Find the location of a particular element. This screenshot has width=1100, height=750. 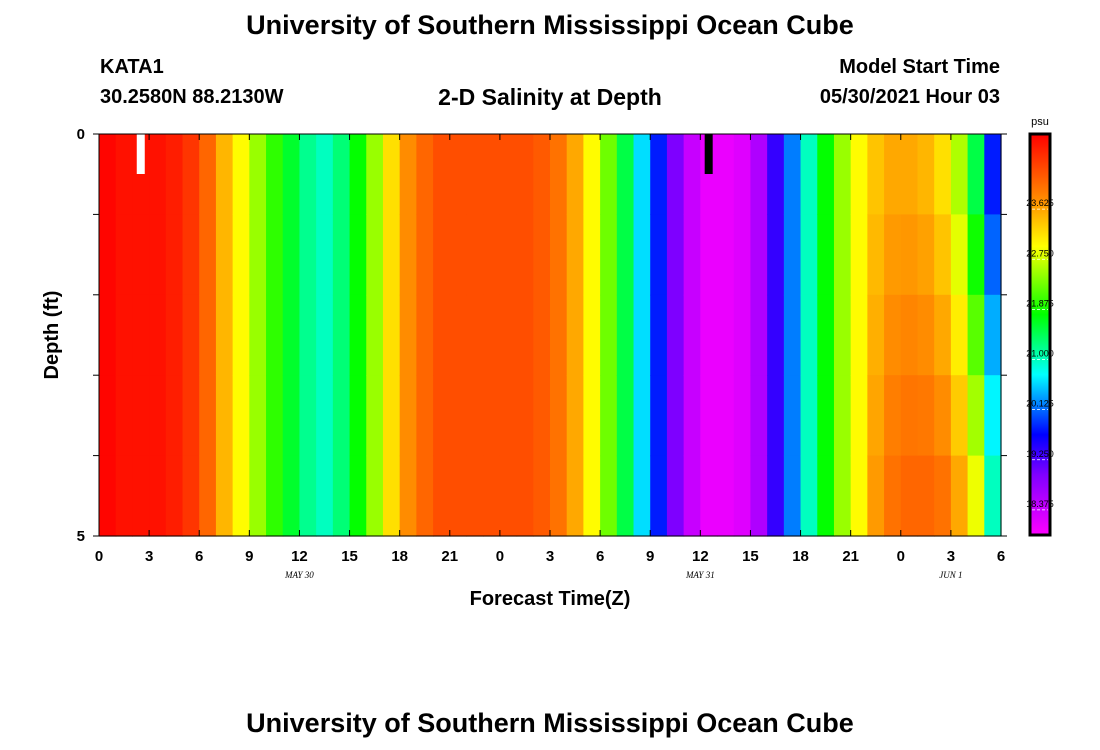

date-label: JUN 1 is located at coordinates (950, 575).